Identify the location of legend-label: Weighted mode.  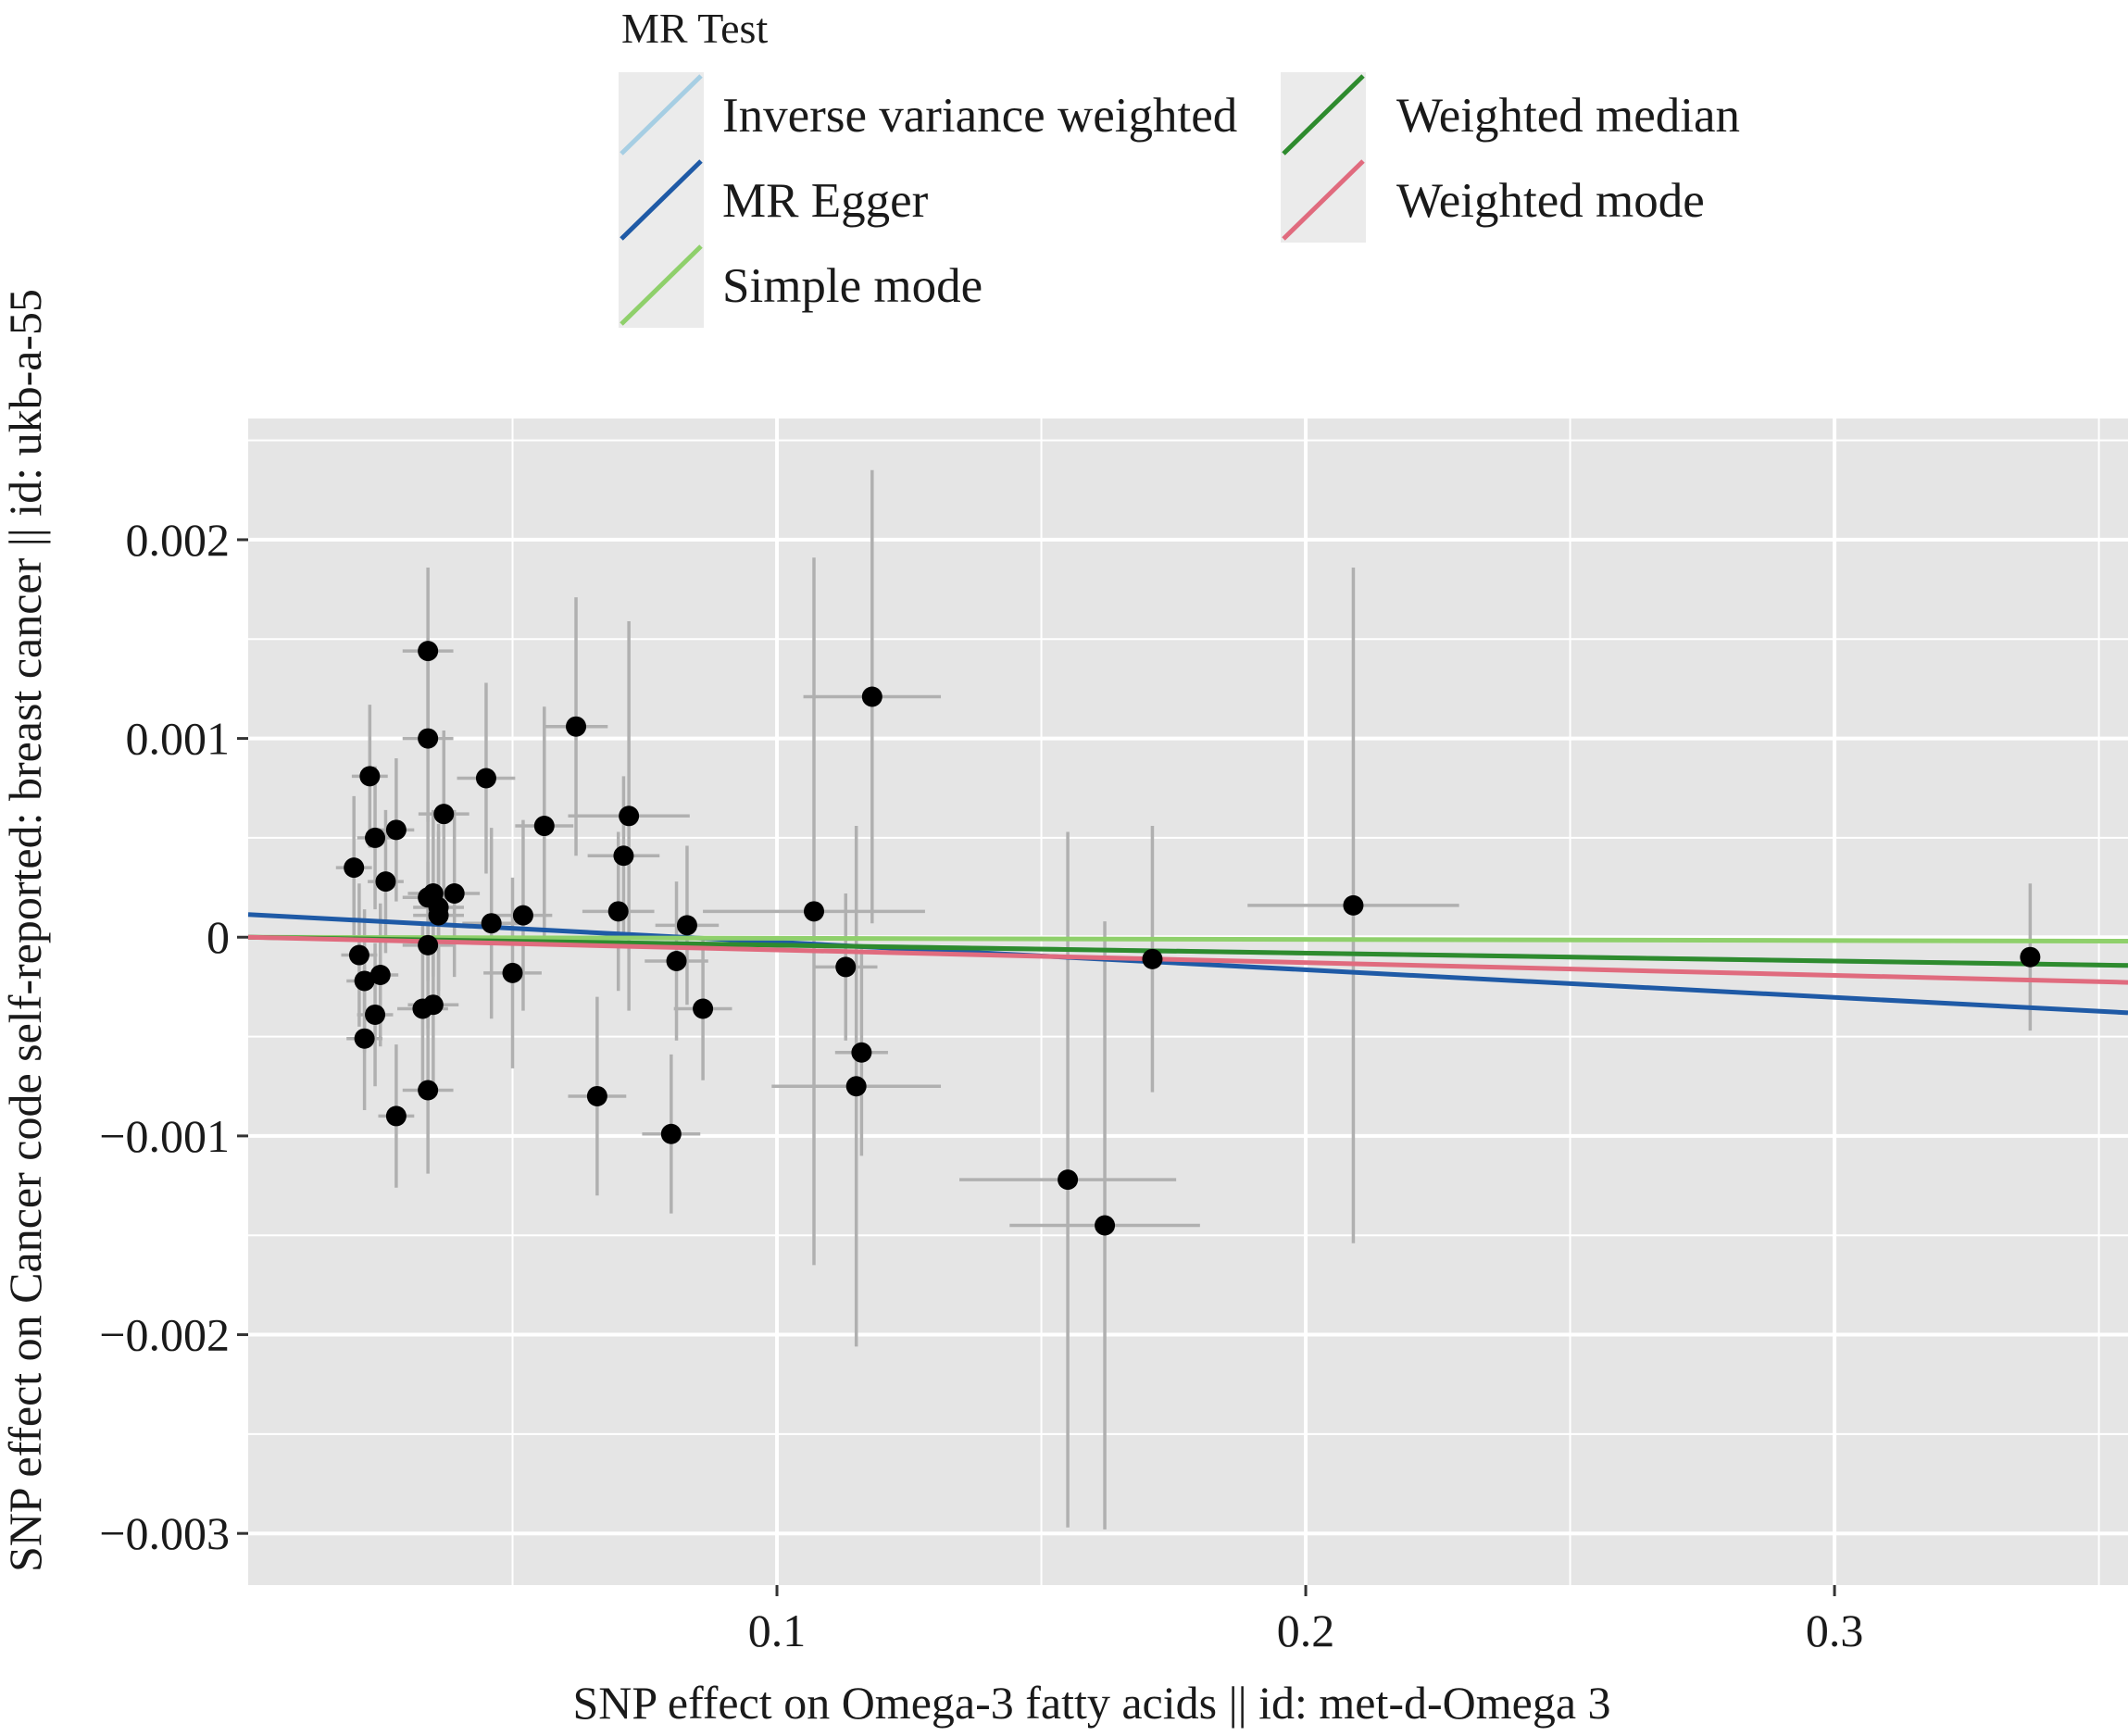
(1550, 201).